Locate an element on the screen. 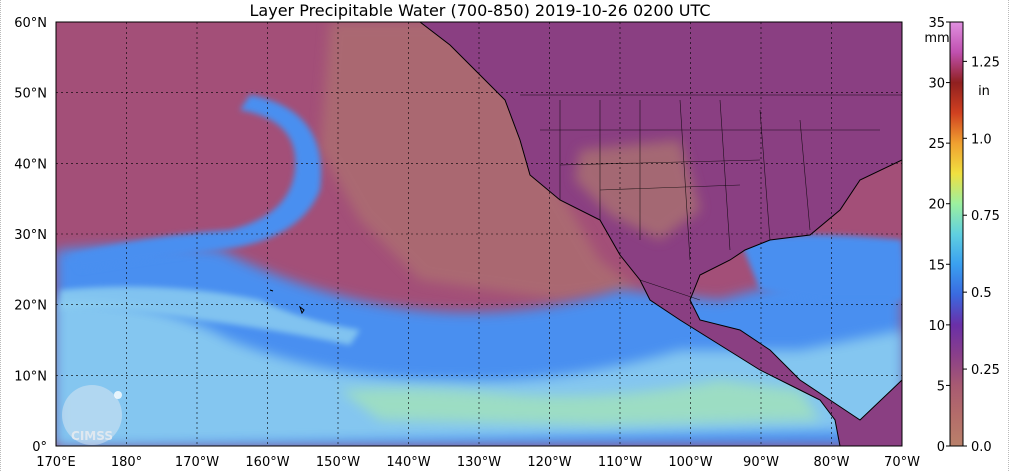  latitude-label: 60°N is located at coordinates (30, 23).